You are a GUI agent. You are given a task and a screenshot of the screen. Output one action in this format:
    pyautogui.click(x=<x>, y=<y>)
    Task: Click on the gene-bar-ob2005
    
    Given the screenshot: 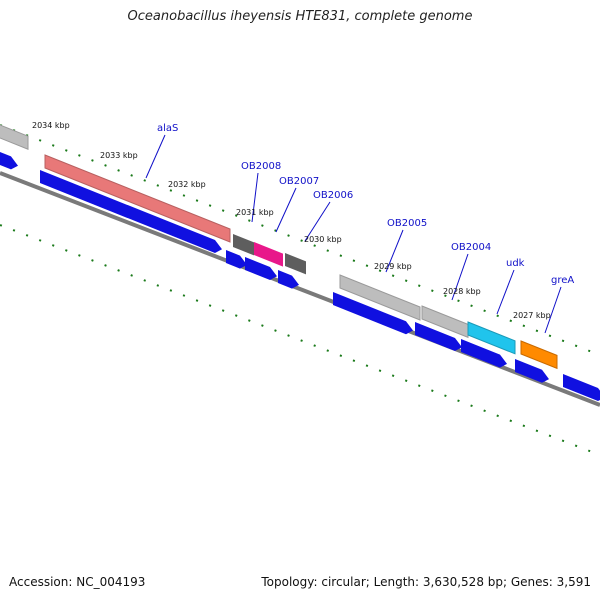 What is the action you would take?
    pyautogui.click(x=380, y=297)
    